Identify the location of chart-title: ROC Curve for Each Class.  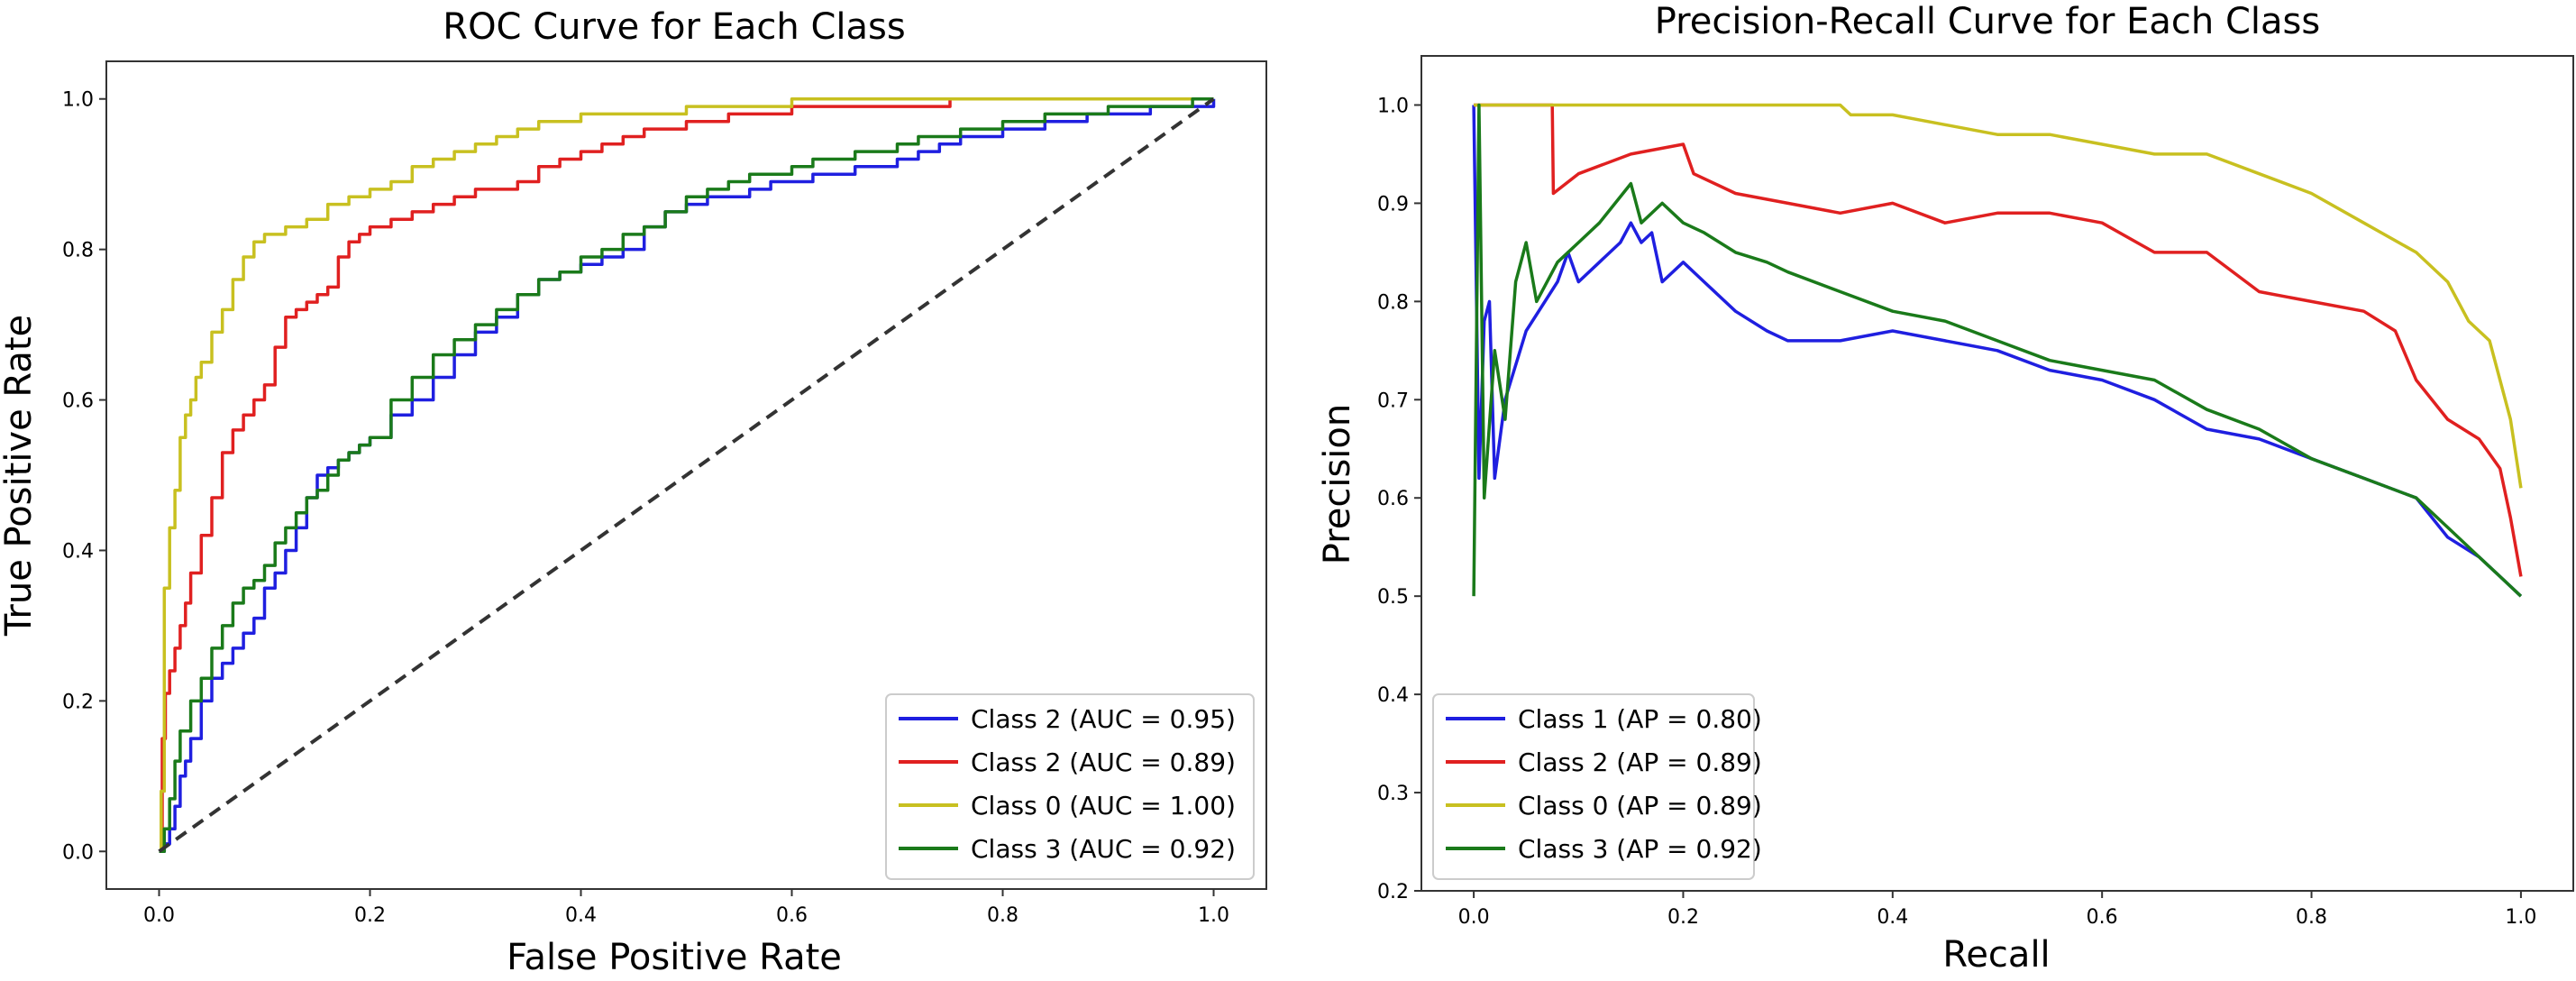
(674, 27).